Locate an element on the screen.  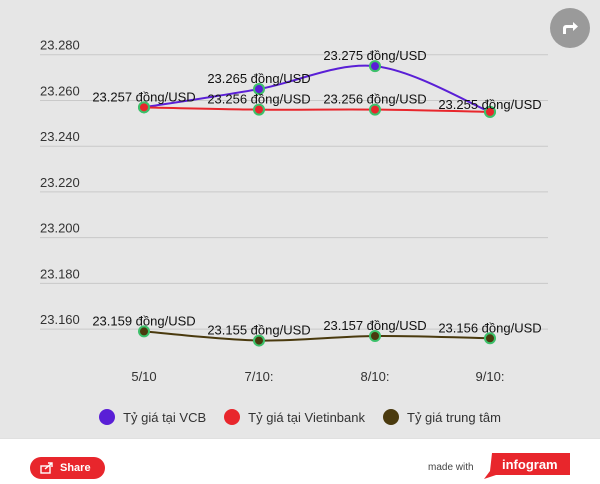
infogram-logo: infogram is located at coordinates (527, 466).